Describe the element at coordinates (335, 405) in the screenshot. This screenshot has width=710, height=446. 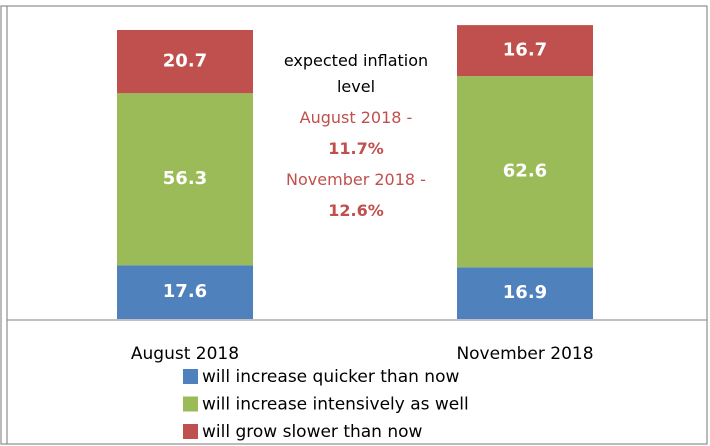
I see `legend-label: will increase intensively as well` at that location.